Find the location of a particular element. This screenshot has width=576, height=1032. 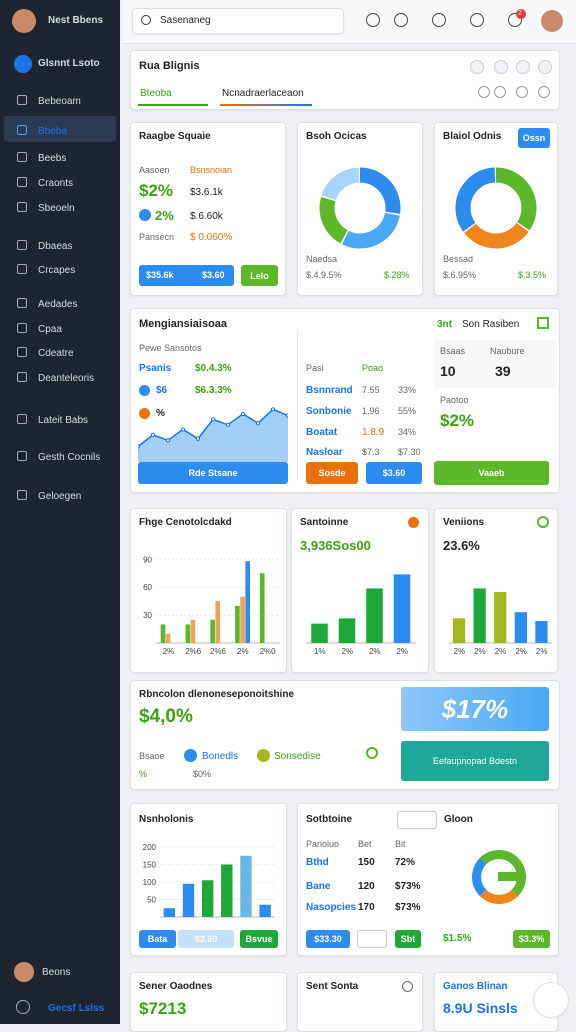

nav-item: Sbeoeln is located at coordinates (56, 208).